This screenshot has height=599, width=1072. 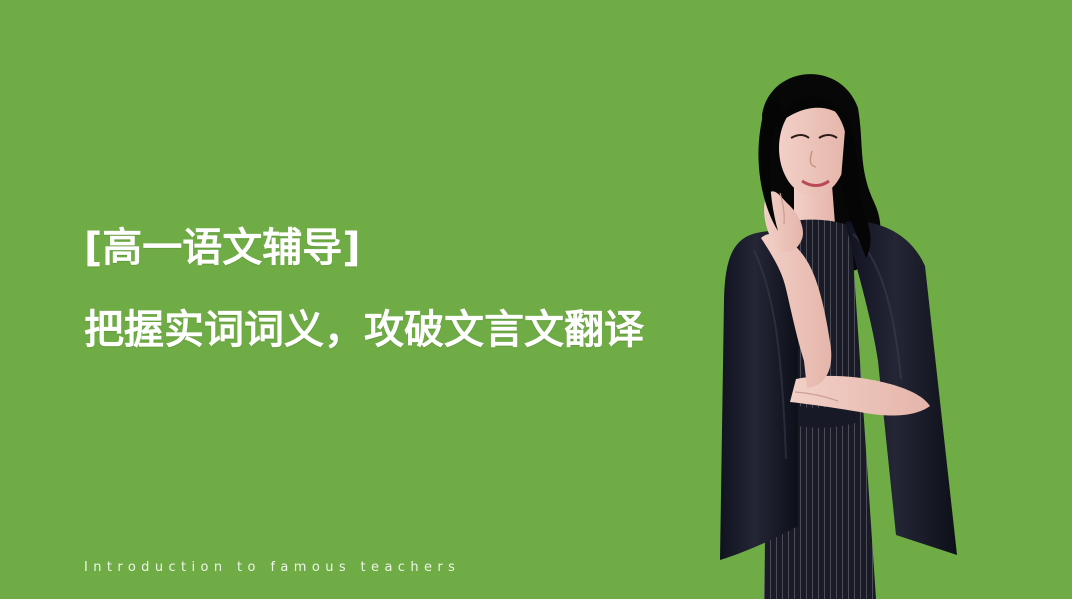 I want to click on teacher-introduction-caption: Introduction to famous teachers, so click(x=272, y=567).